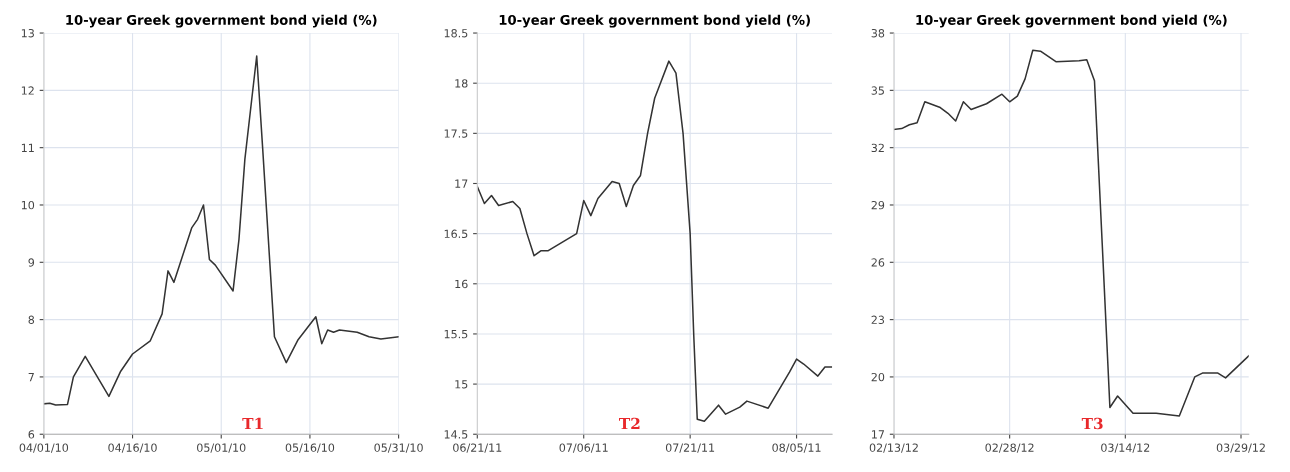  What do you see at coordinates (583, 448) in the screenshot?
I see `x-tick-label: 07/06/11` at bounding box center [583, 448].